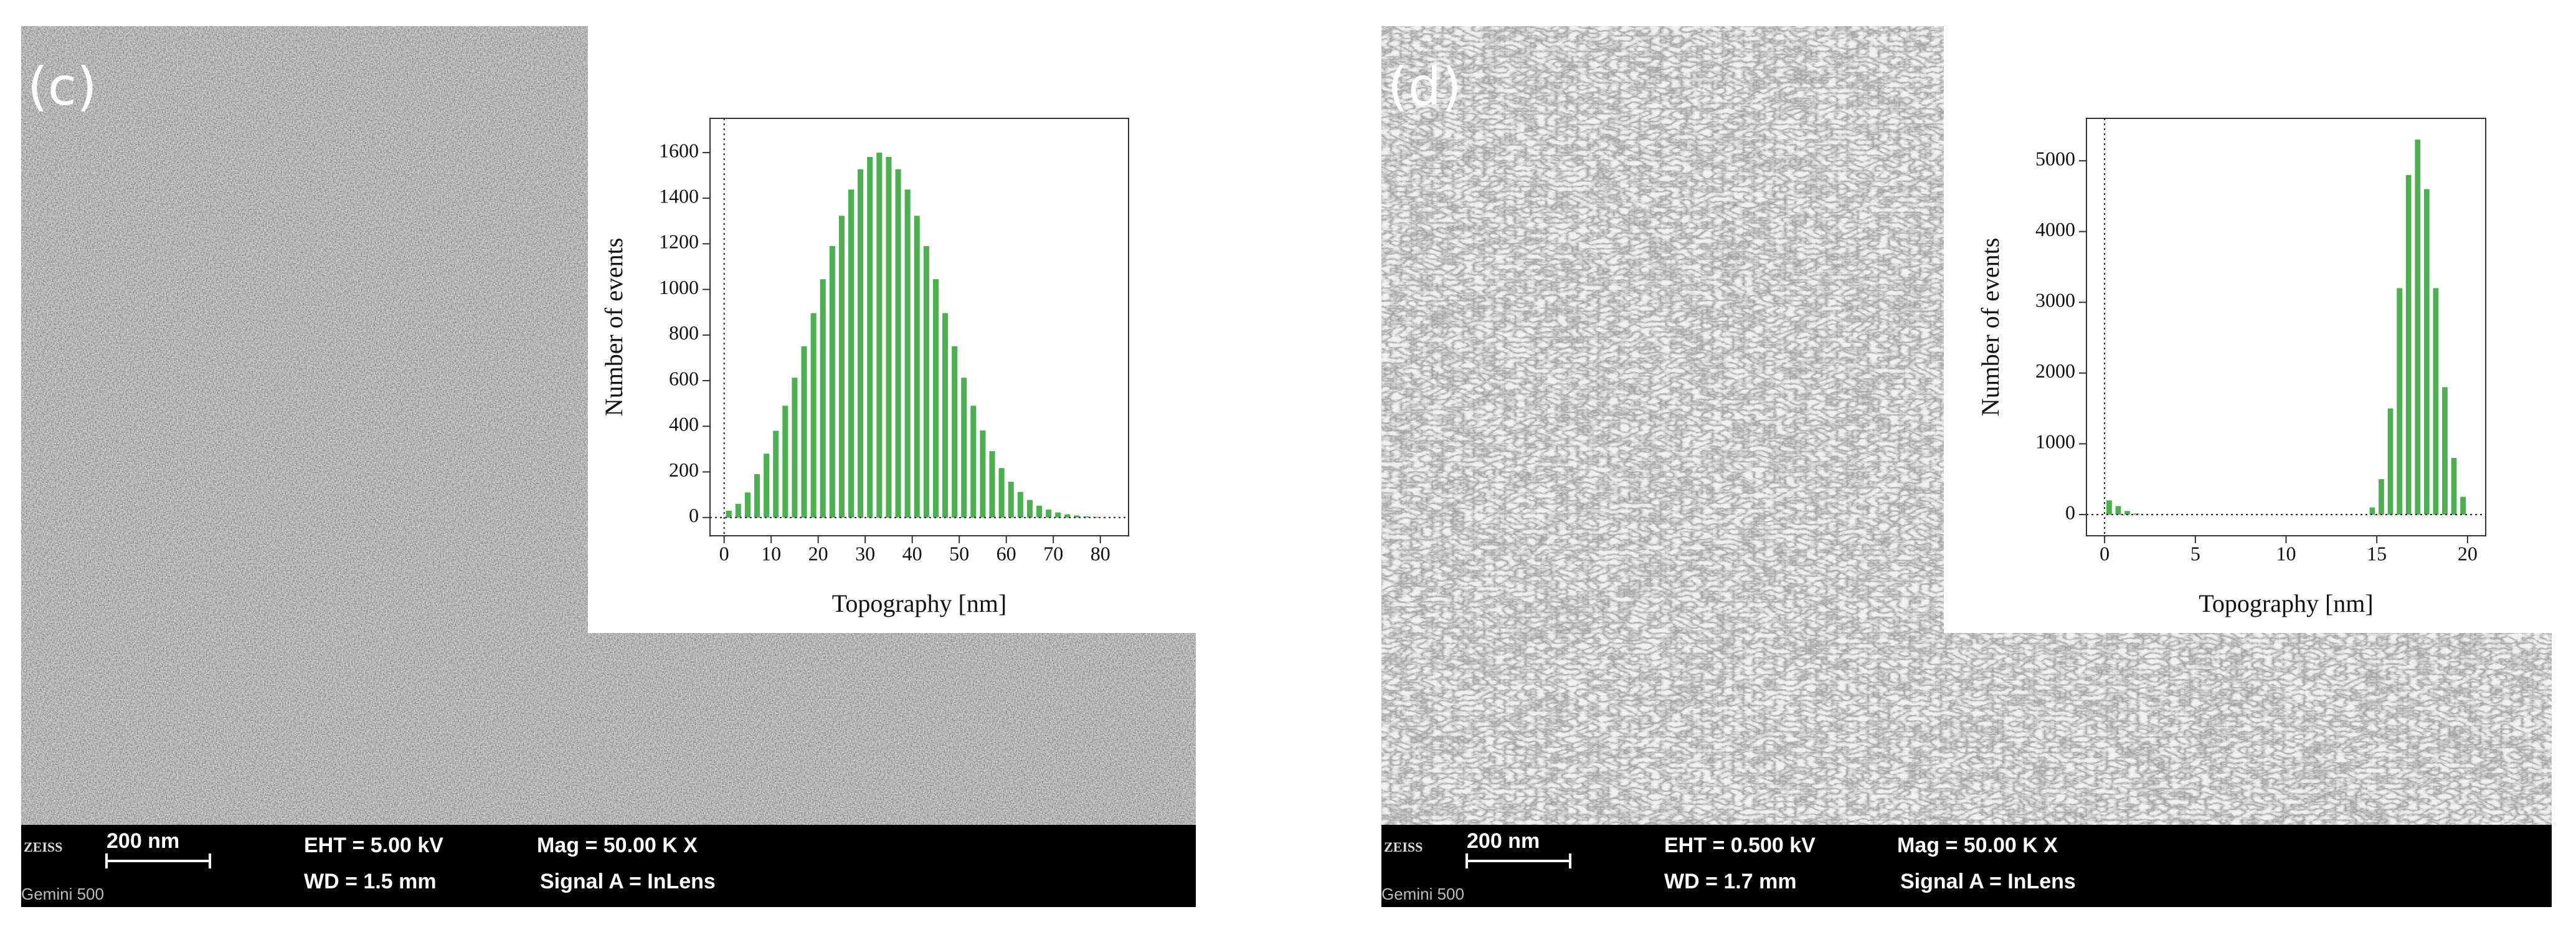 The width and height of the screenshot is (2576, 927). I want to click on eht: EHT = 5.00 kV, so click(374, 845).